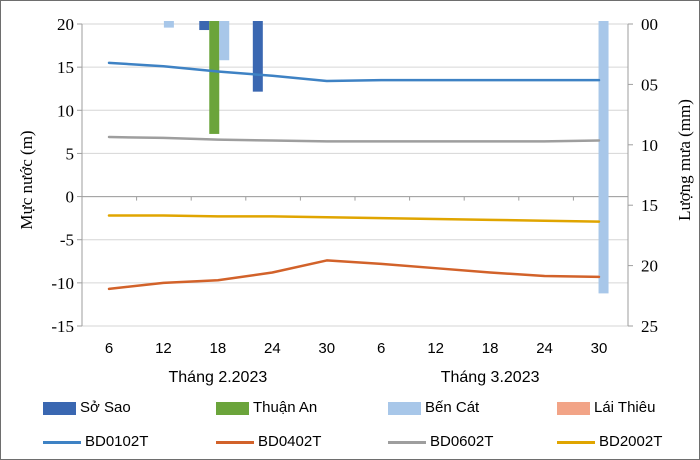 This screenshot has width=700, height=460. What do you see at coordinates (576, 442) in the screenshot?
I see `legend-swatch-bd2002t` at bounding box center [576, 442].